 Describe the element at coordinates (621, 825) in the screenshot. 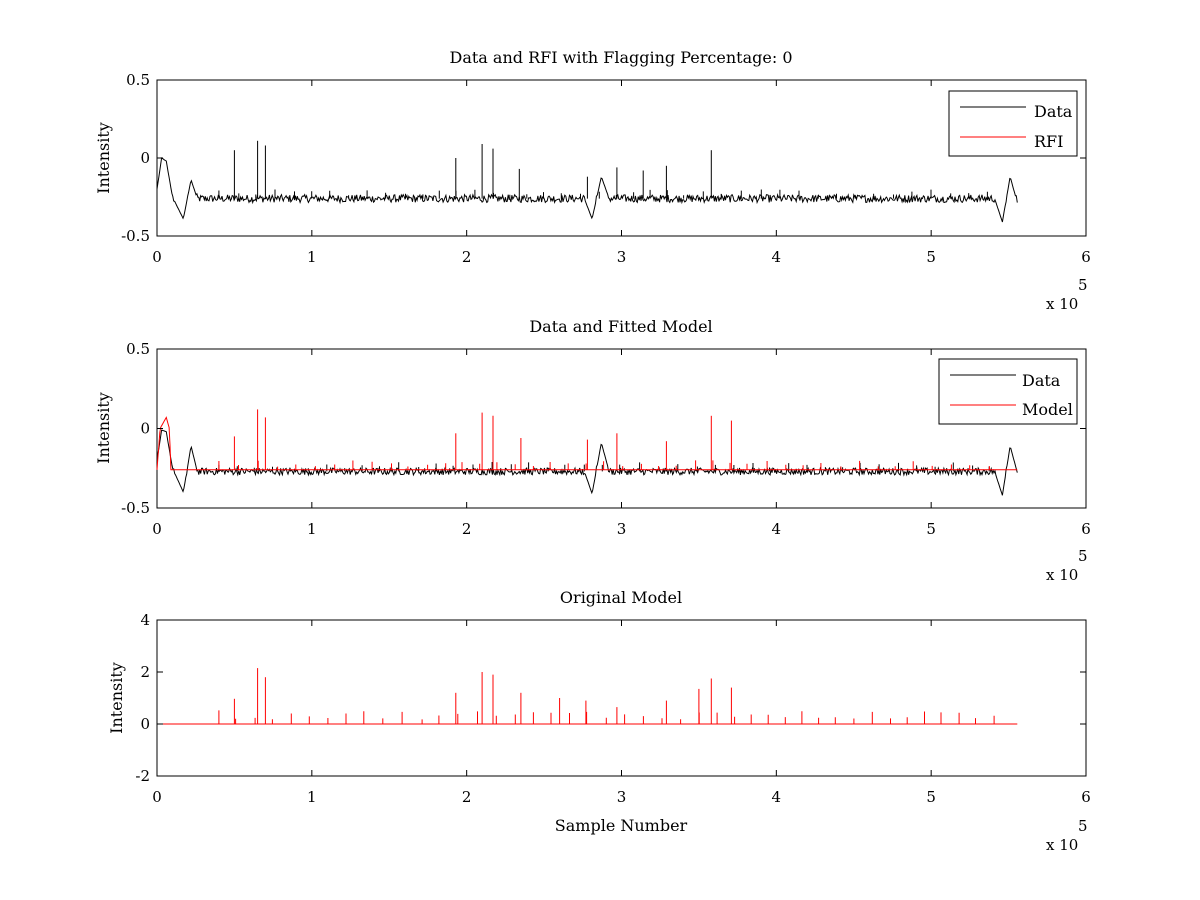

I see `subplot-3-xlabel: Sample Number` at that location.